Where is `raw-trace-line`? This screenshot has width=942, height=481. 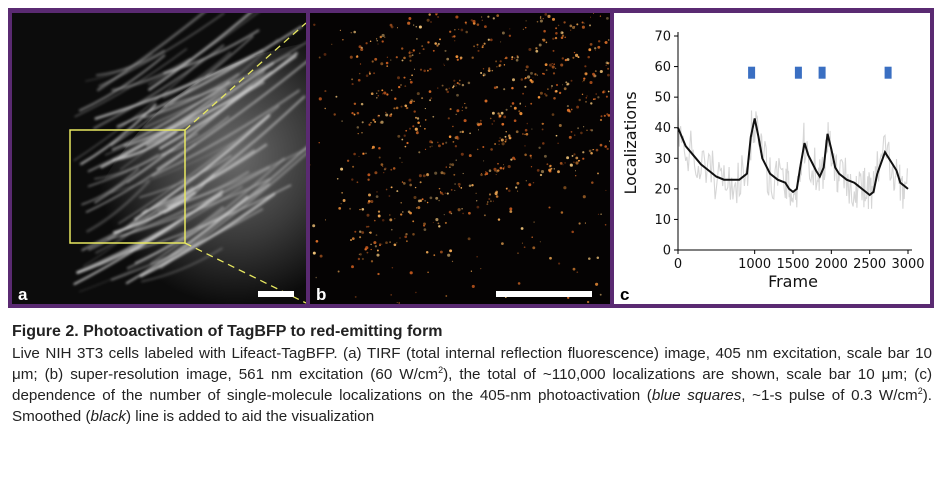 raw-trace-line is located at coordinates (792, 156).